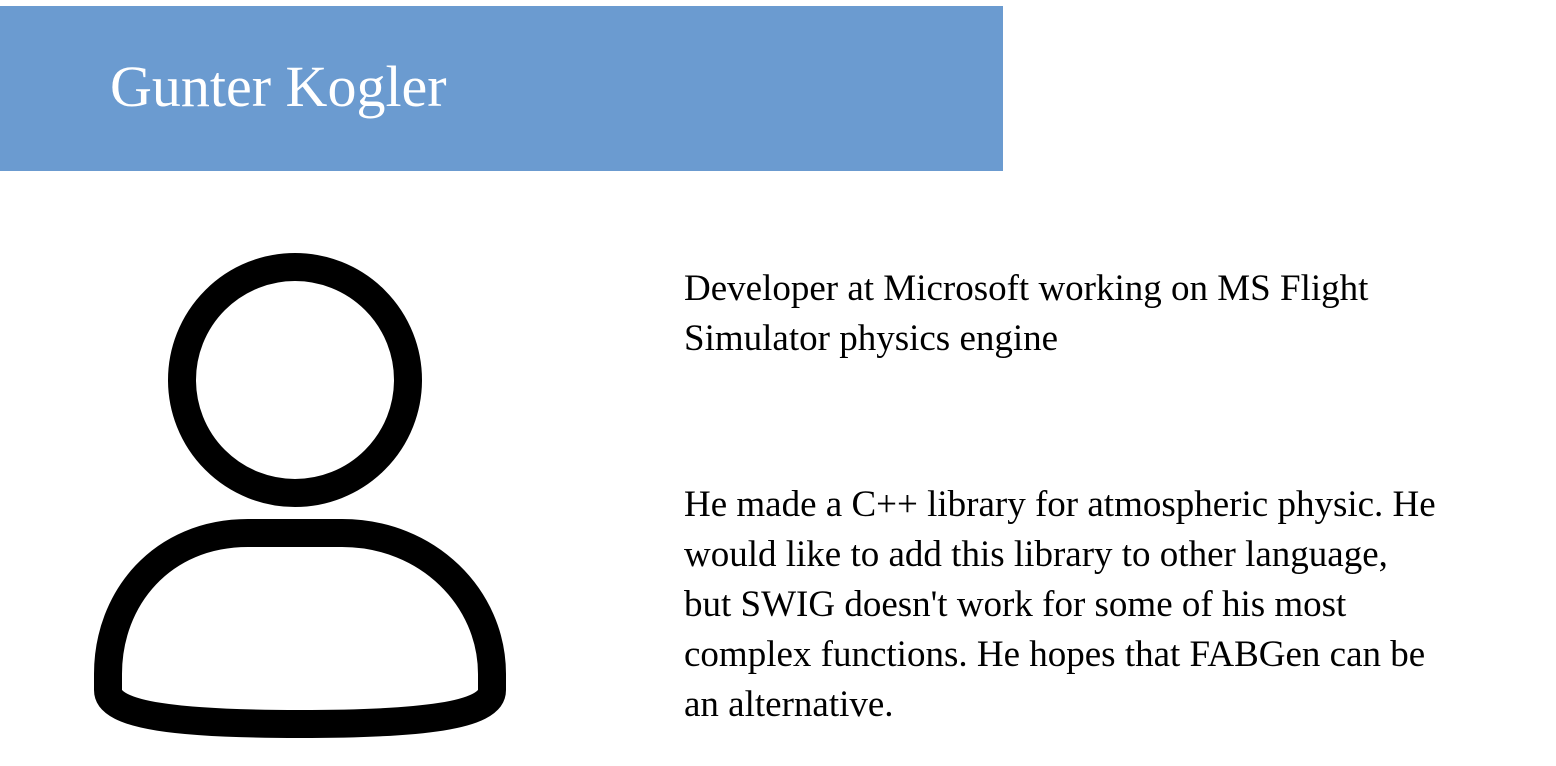 This screenshot has width=1556, height=766. I want to click on slide-title: Gunter Kogler, so click(278, 86).